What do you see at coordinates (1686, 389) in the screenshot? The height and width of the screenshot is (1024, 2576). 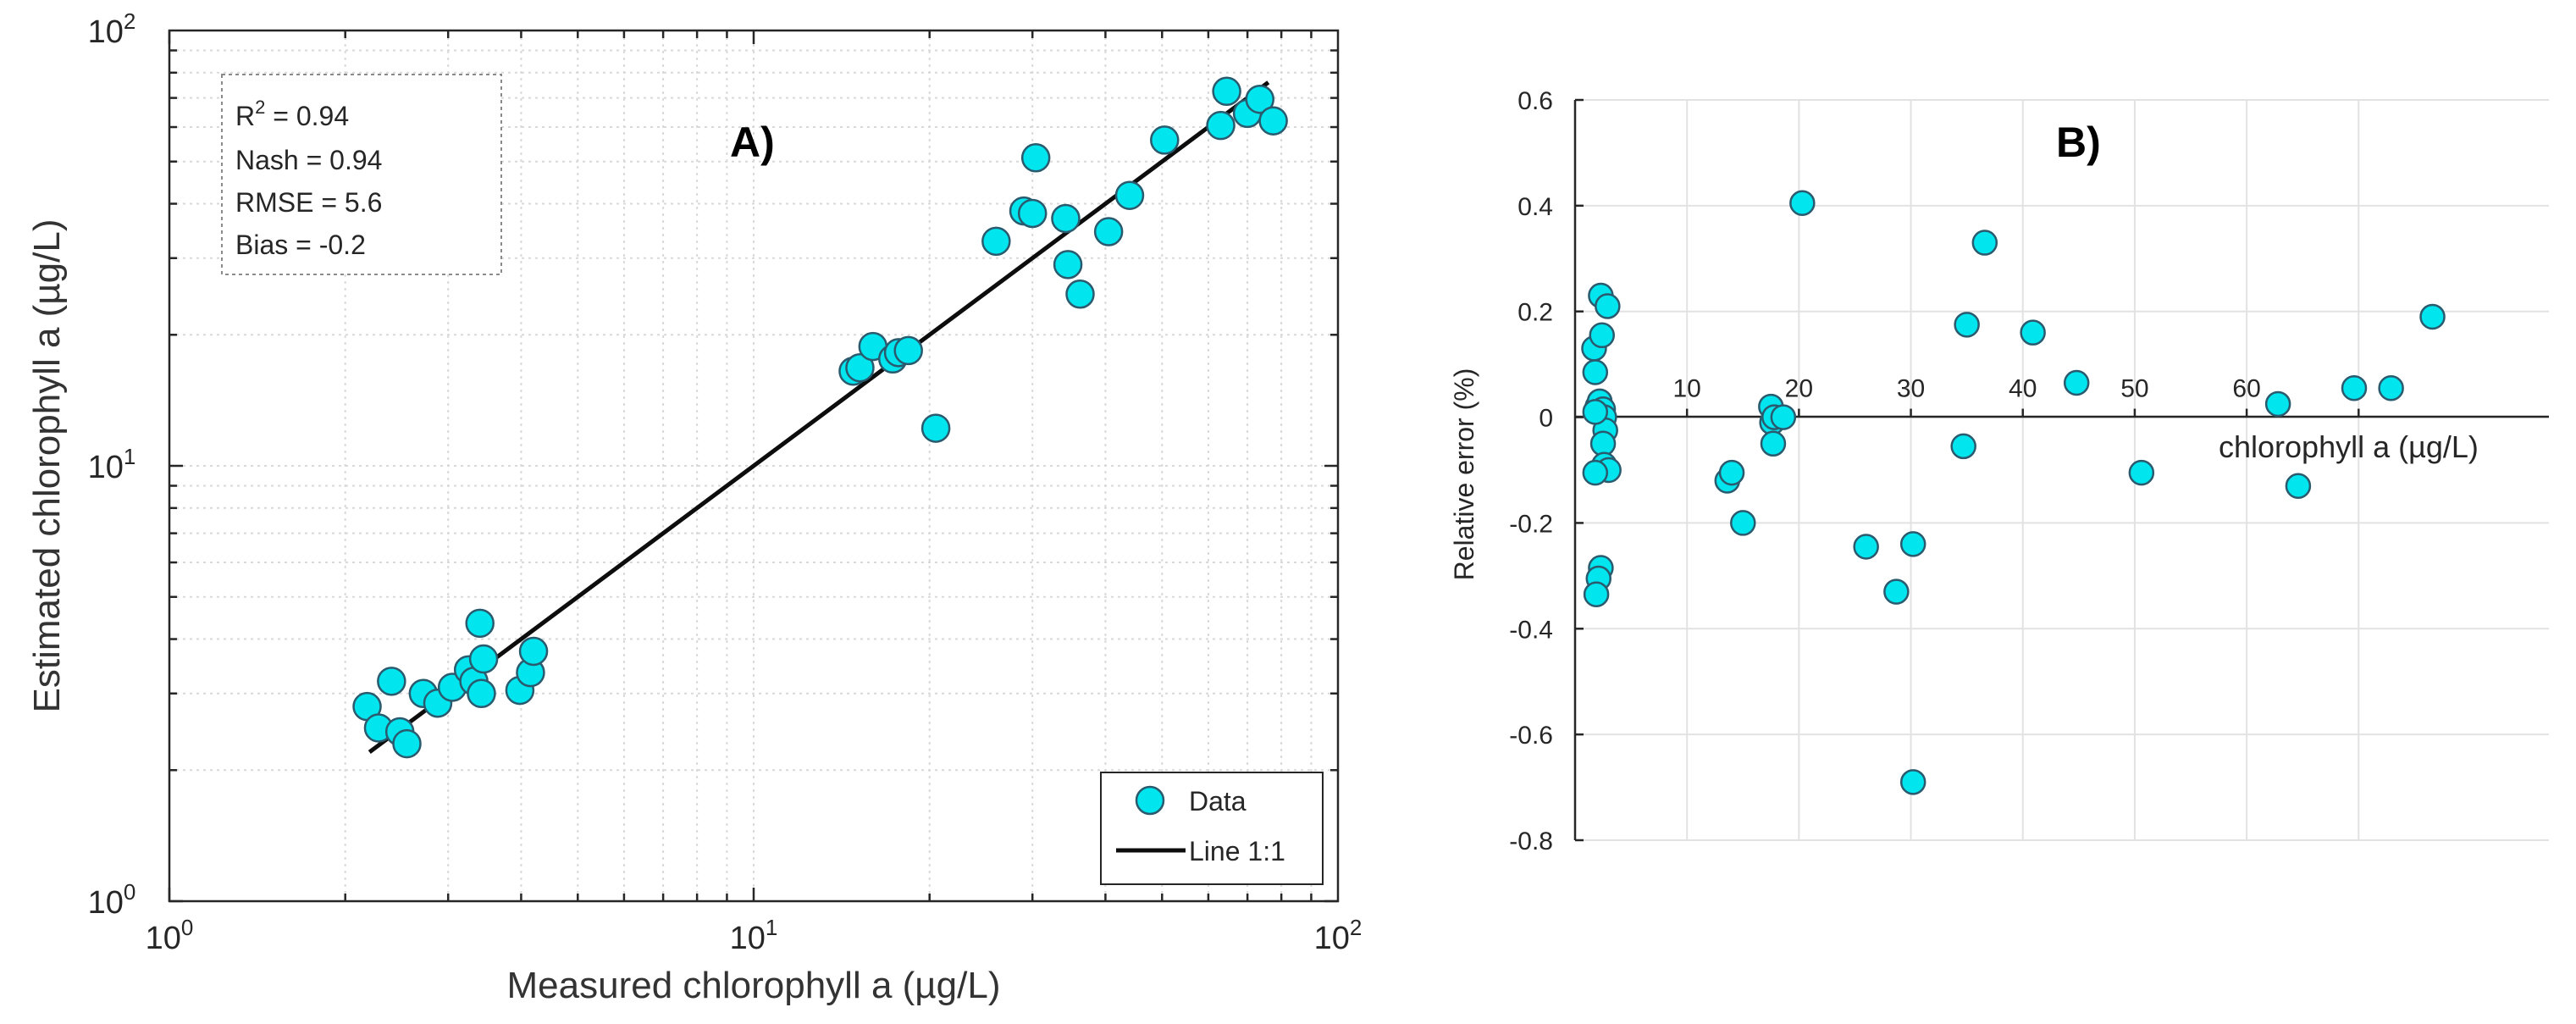 I see `x-tick-label: 10` at bounding box center [1686, 389].